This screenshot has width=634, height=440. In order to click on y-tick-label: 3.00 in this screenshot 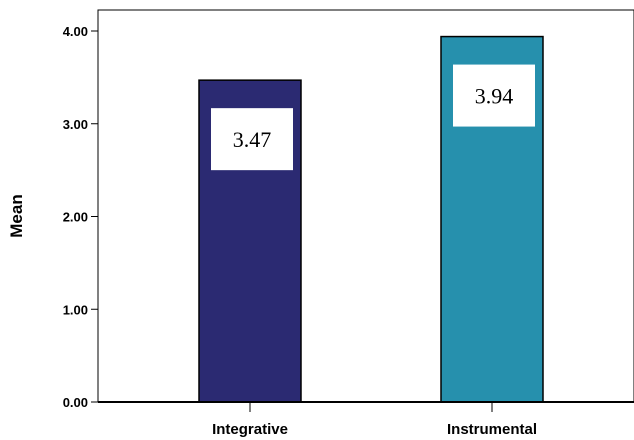, I will do `click(75, 124)`.